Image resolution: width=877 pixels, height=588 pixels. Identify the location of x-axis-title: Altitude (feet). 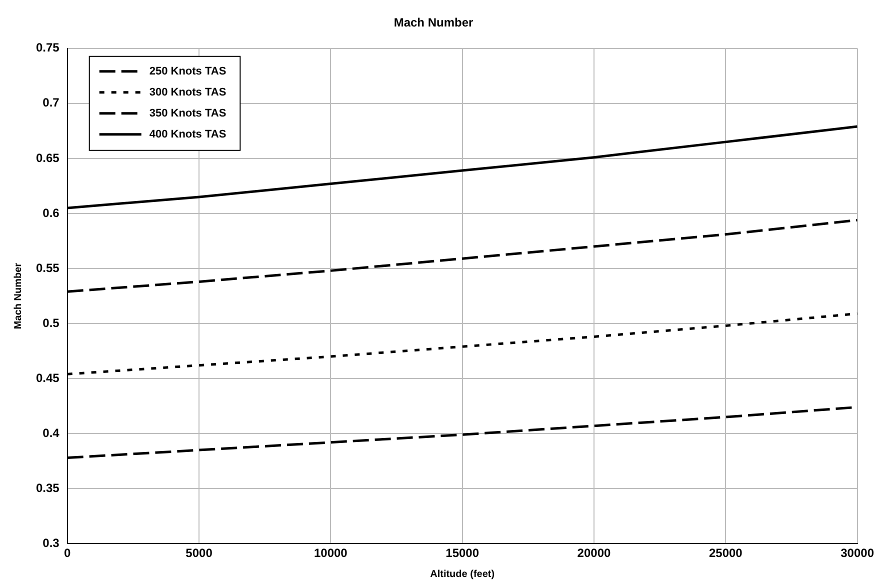
(462, 574).